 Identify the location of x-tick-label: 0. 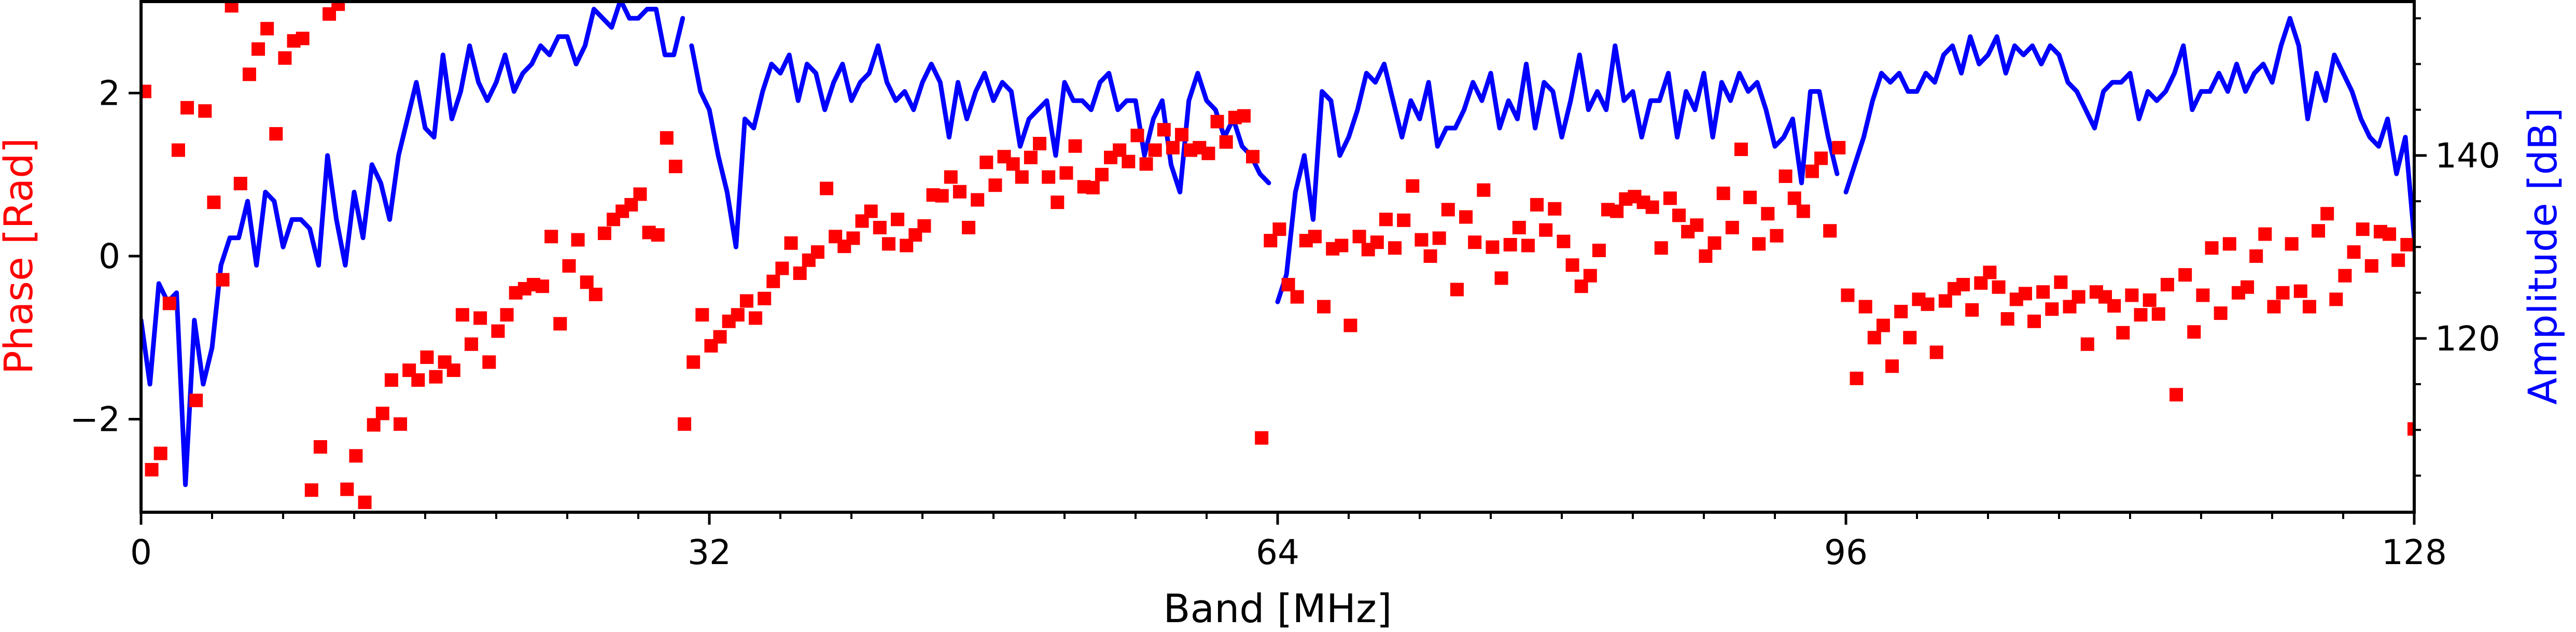
(141, 552).